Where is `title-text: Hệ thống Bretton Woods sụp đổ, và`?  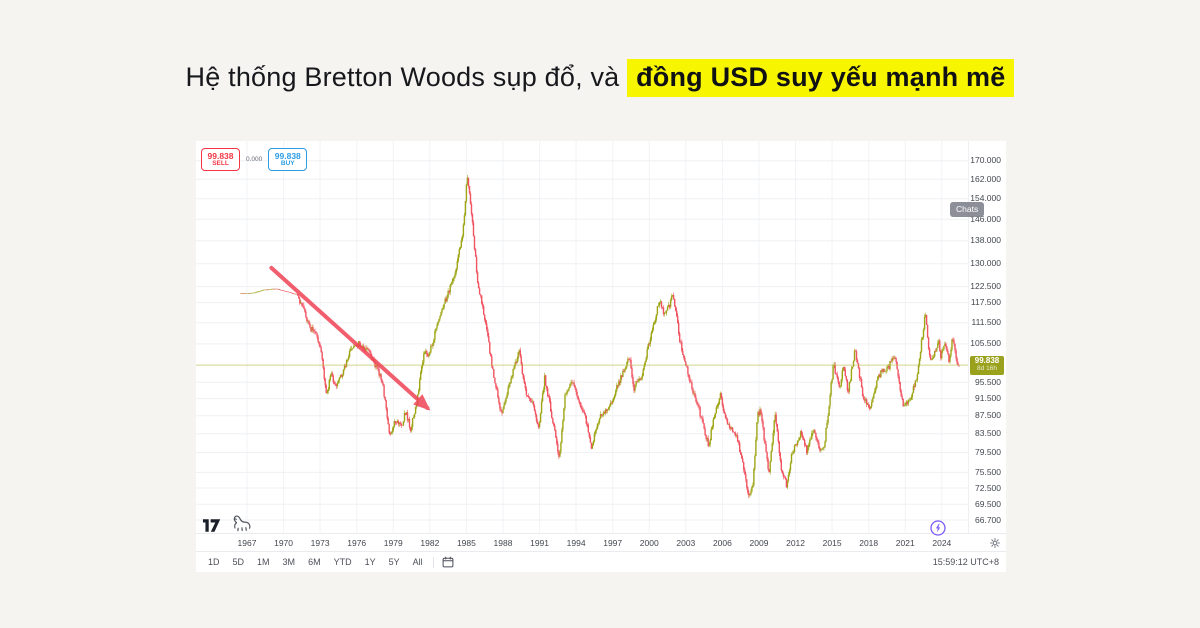 title-text: Hệ thống Bretton Woods sụp đổ, và is located at coordinates (406, 77).